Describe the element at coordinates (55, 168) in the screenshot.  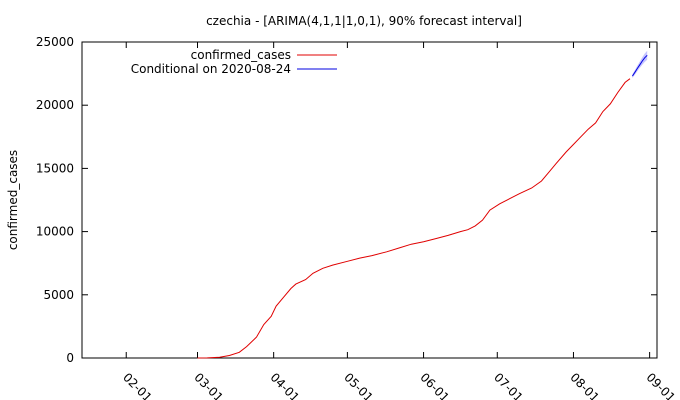
I see `y-tick-label: 15000` at that location.